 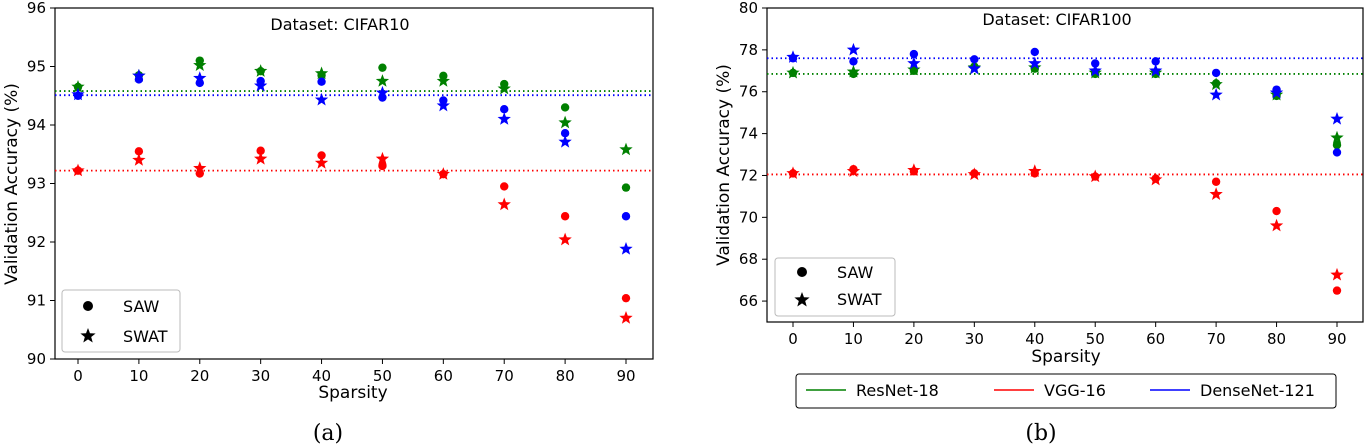 I want to click on y-tick-label: 93, so click(x=36, y=184).